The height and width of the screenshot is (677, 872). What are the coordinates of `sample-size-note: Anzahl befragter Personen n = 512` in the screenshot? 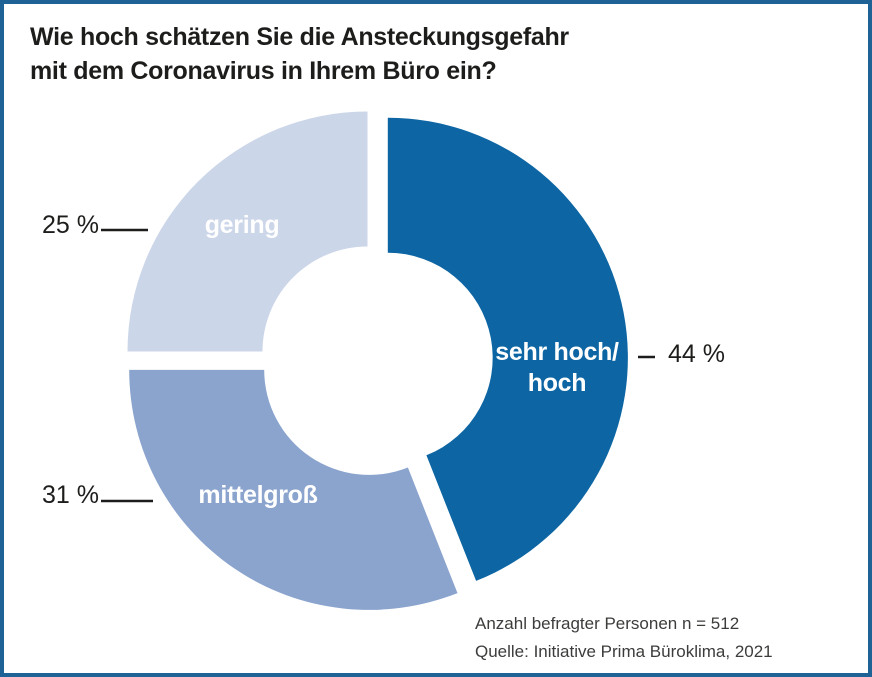 It's located at (607, 623).